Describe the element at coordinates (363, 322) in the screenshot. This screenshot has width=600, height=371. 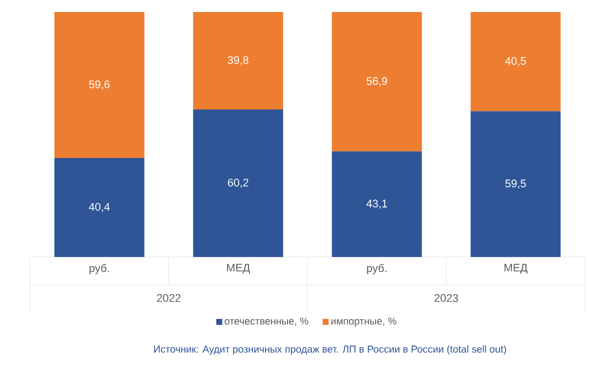
I see `legend-label: импортные, %` at that location.